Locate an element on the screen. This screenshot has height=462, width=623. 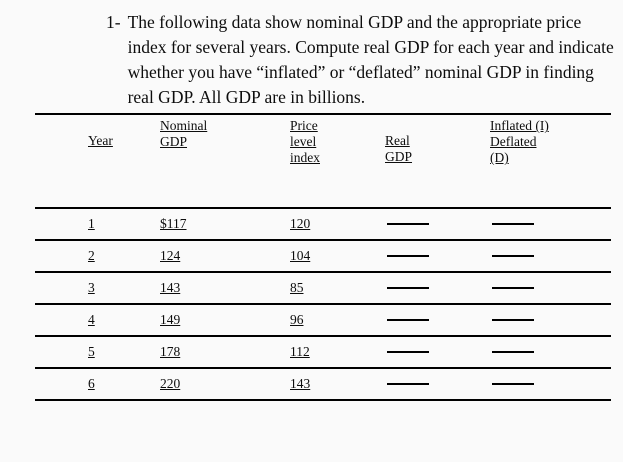
table-row: 3 143 85 is located at coordinates (323, 287).